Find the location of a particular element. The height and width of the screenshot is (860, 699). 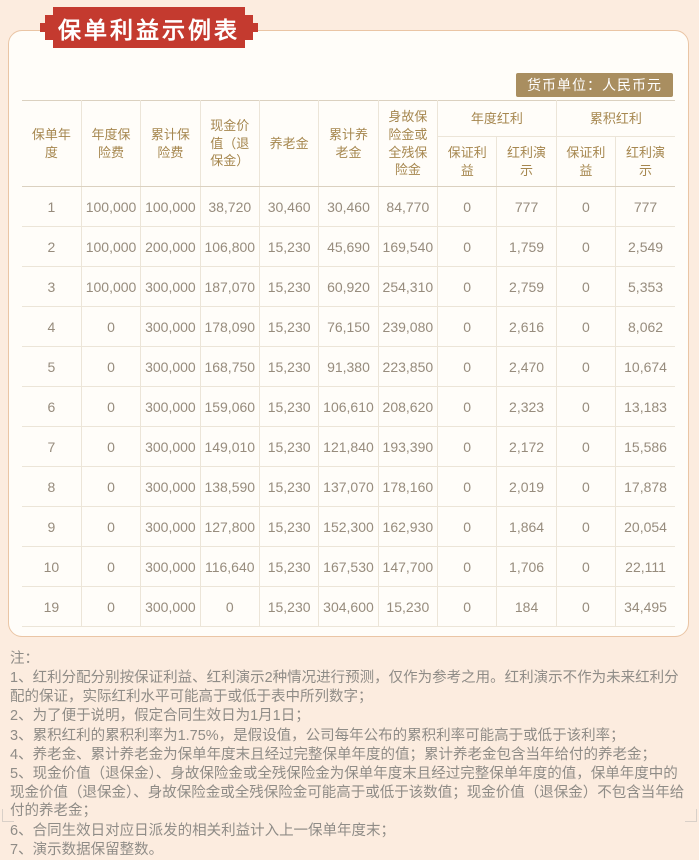

table-cell: 184 is located at coordinates (526, 606).